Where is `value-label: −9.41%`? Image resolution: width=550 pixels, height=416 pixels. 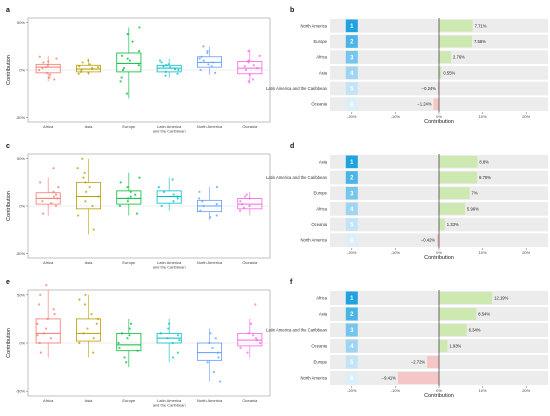 value-label: −9.41% is located at coordinates (389, 378).